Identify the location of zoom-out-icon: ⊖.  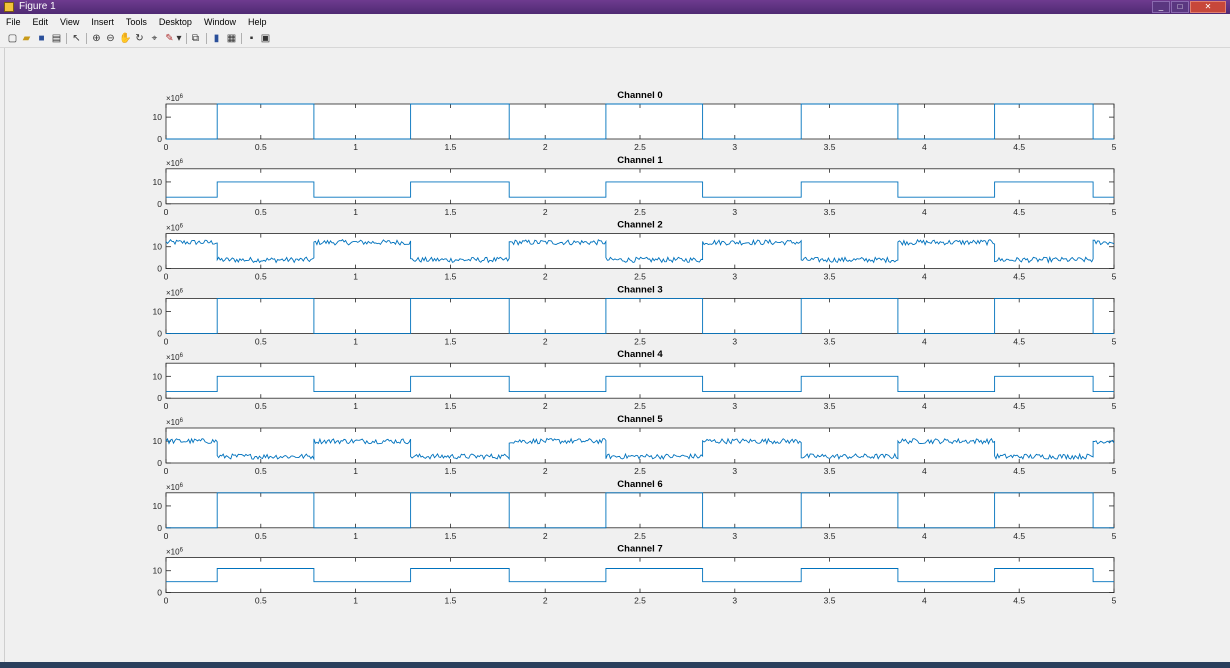
(110, 38).